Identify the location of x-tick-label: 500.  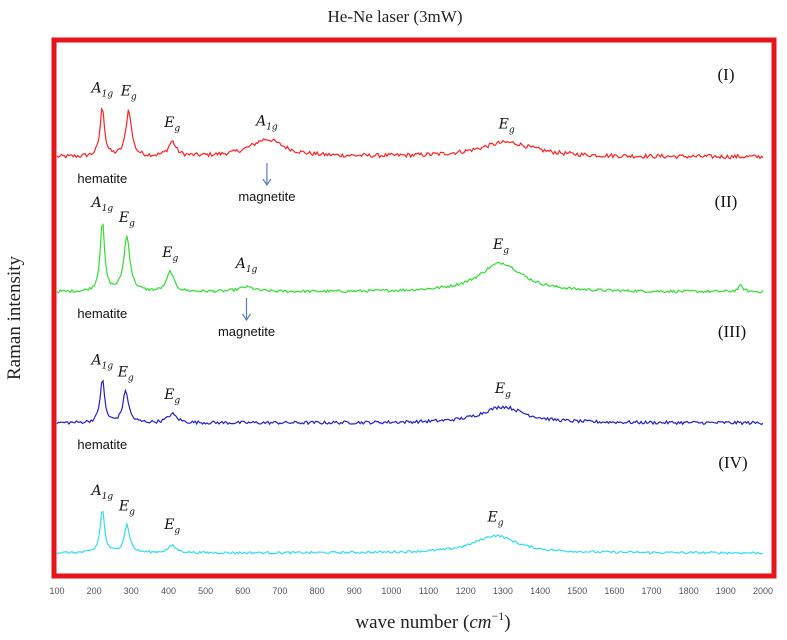
(205, 591).